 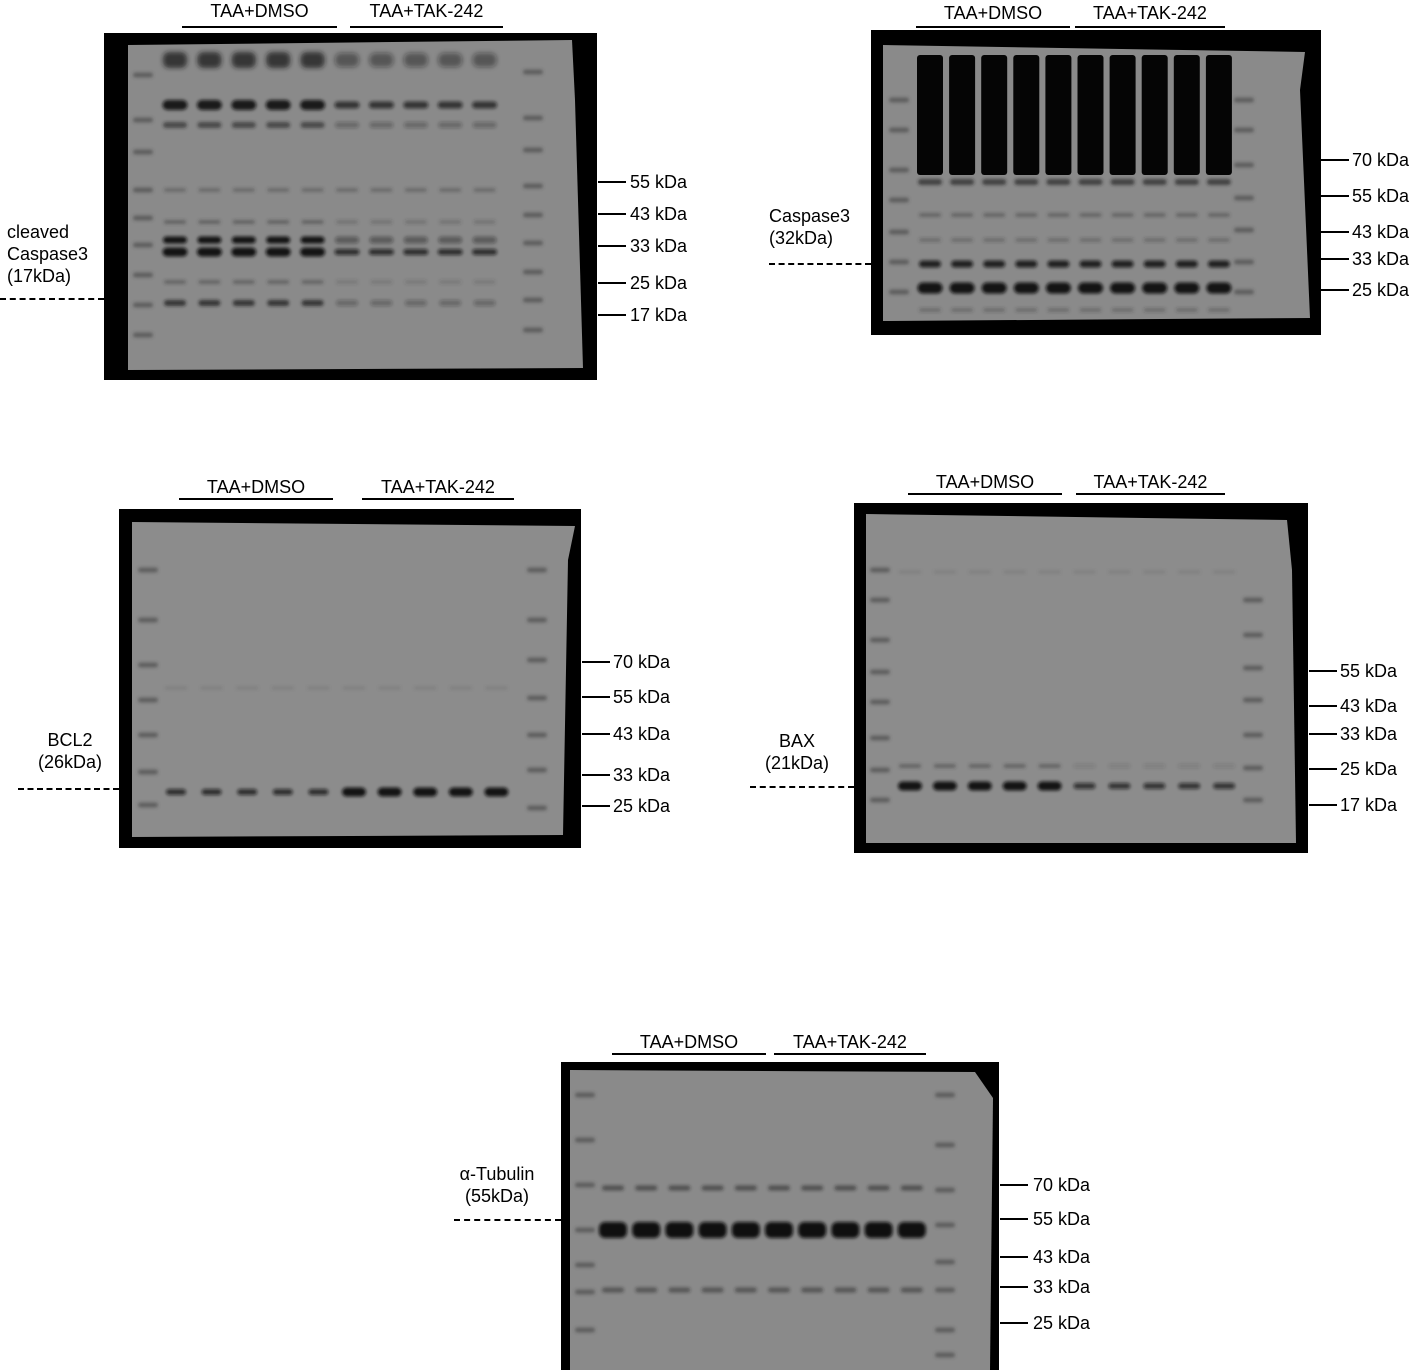 What do you see at coordinates (1062, 1185) in the screenshot?
I see `marker-label: 70 kDa` at bounding box center [1062, 1185].